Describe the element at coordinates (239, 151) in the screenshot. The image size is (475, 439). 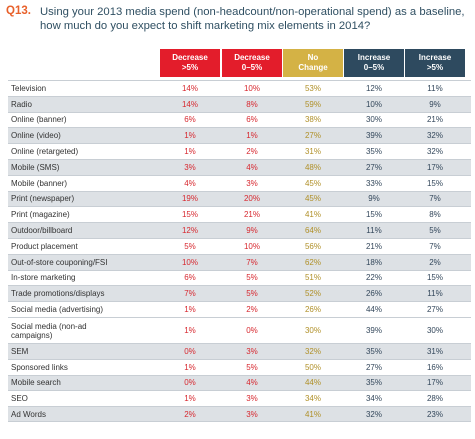
I see `table-row: Online (retargeted) 1% 2% 31% 35% 32%` at that location.